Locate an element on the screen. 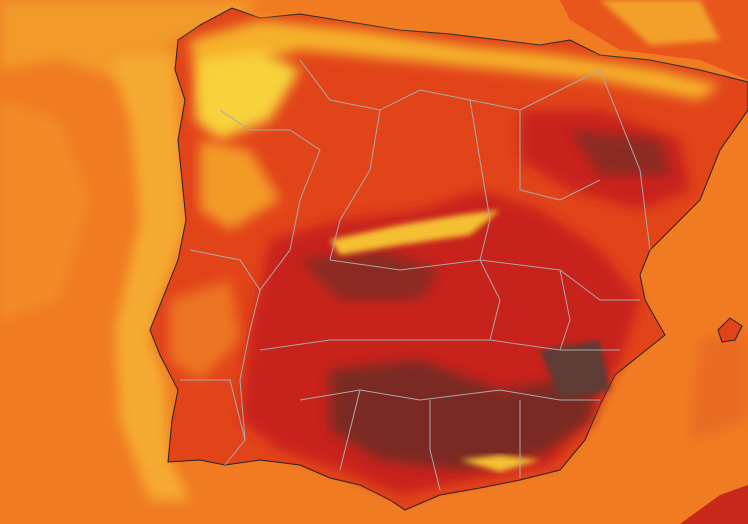 The width and height of the screenshot is (748, 524). france-cool is located at coordinates (660, 22).